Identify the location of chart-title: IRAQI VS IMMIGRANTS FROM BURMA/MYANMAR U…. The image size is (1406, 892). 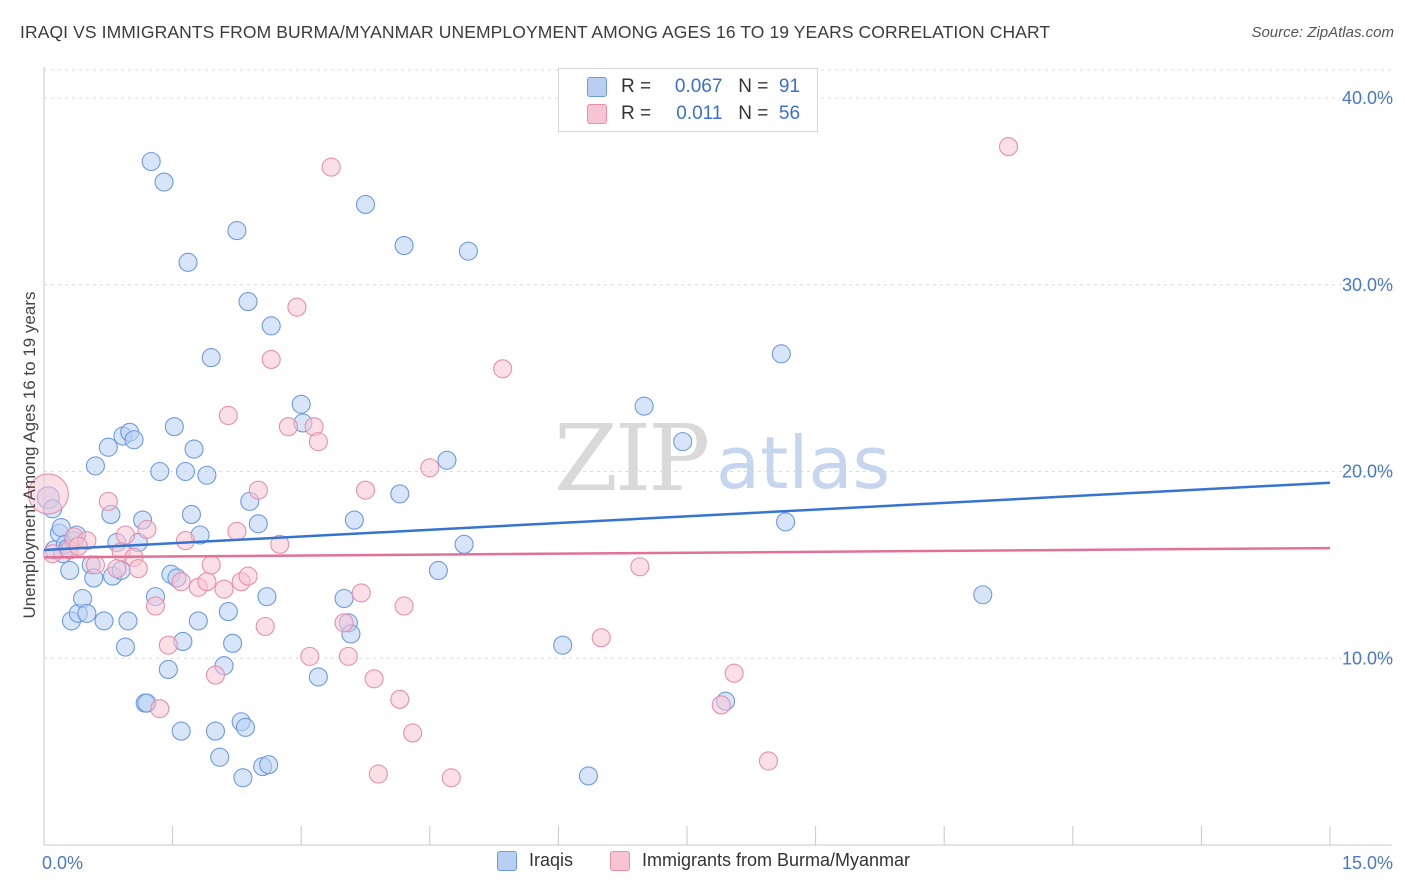
(535, 32).